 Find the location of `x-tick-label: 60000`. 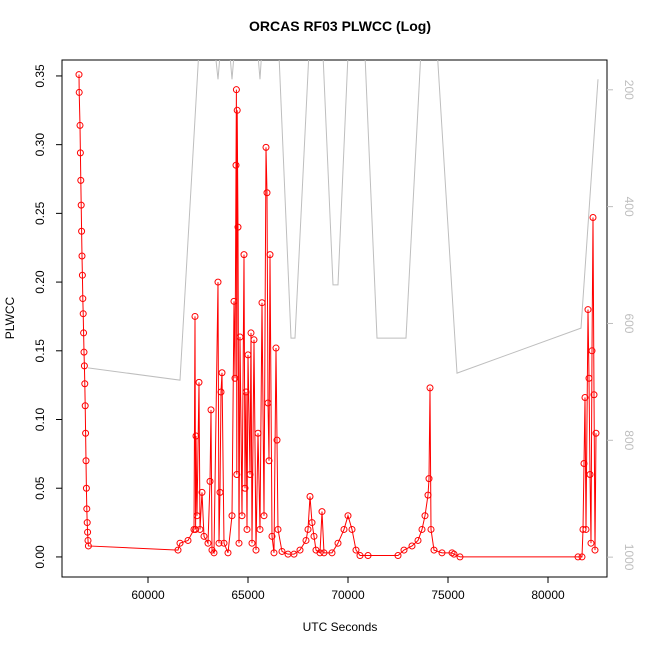

x-tick-label: 60000 is located at coordinates (148, 595).